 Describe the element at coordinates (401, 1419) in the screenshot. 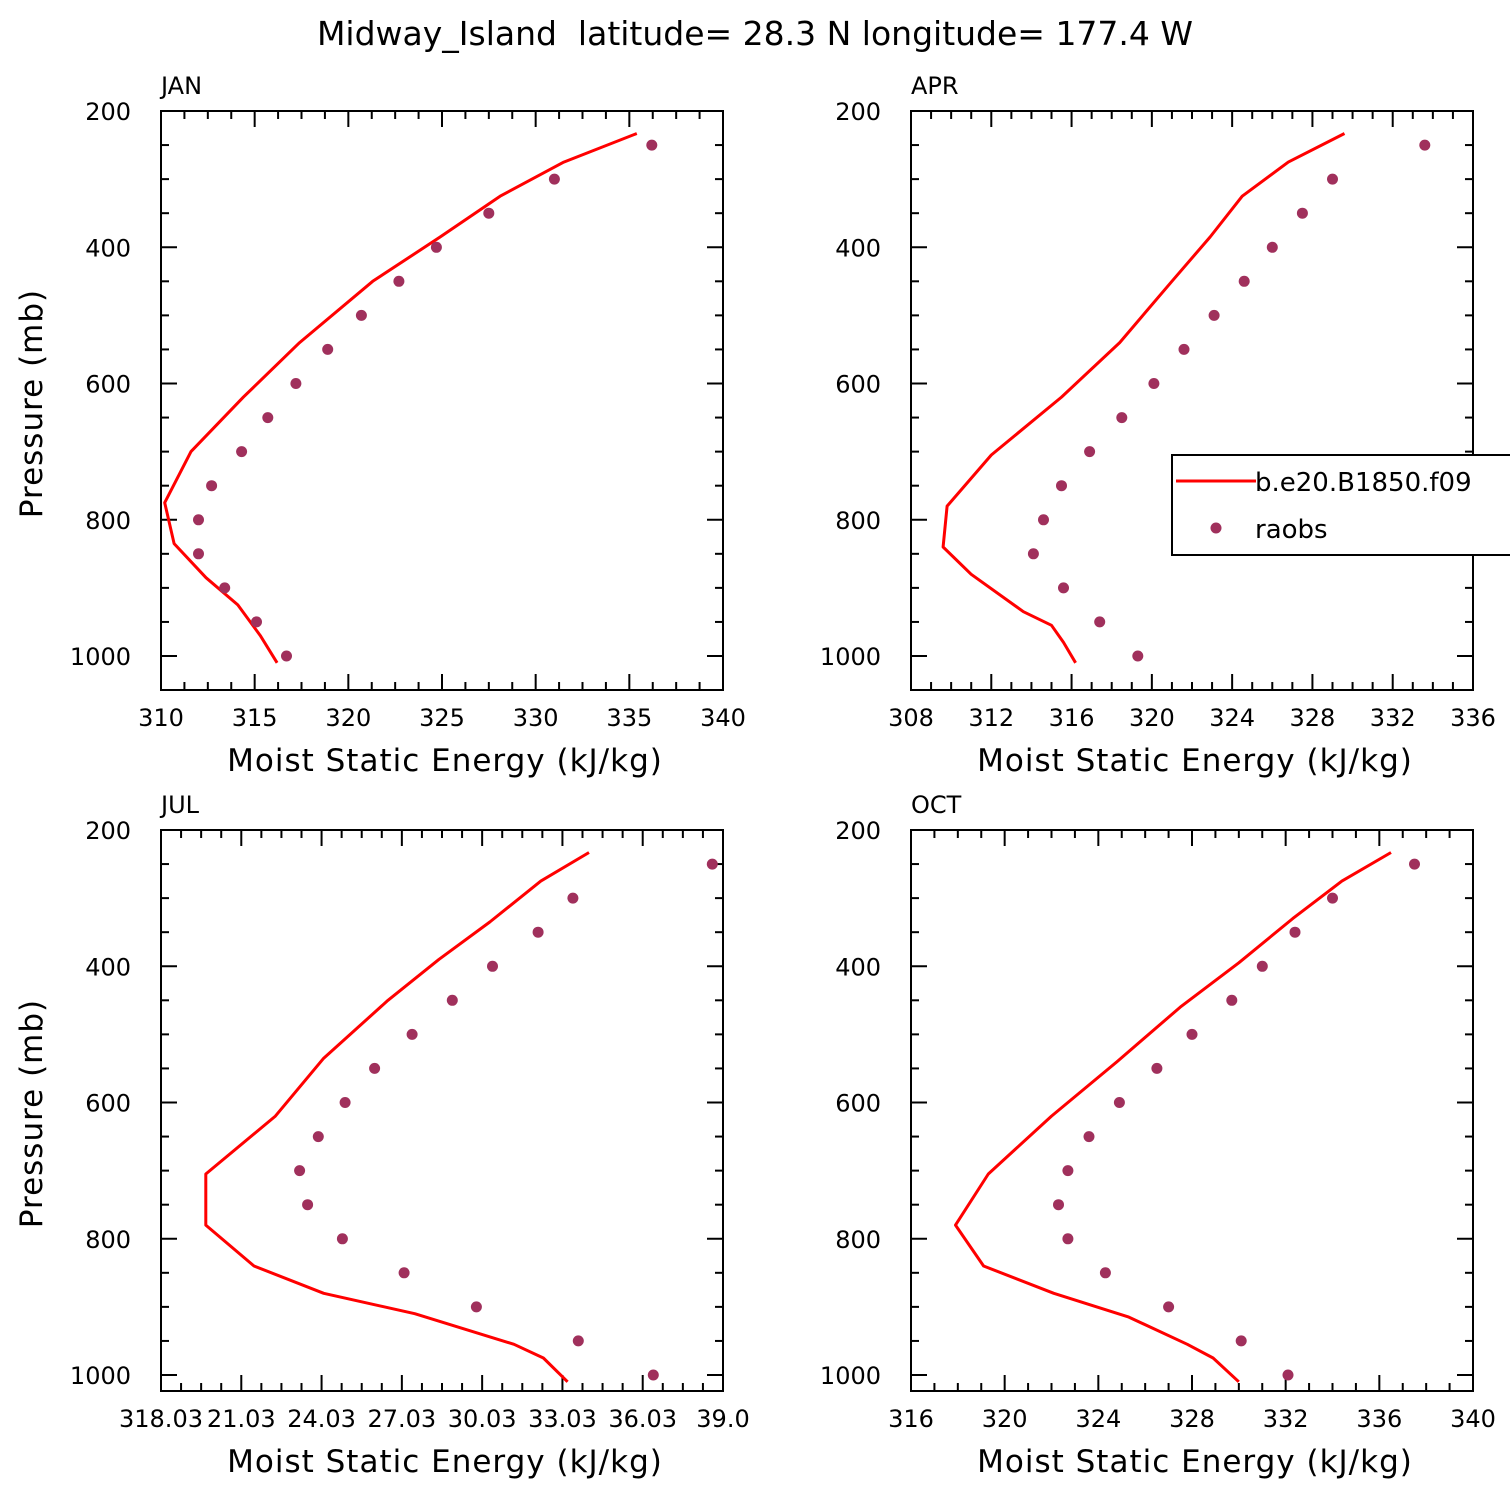

I see `x-tick-label: 27.03` at that location.